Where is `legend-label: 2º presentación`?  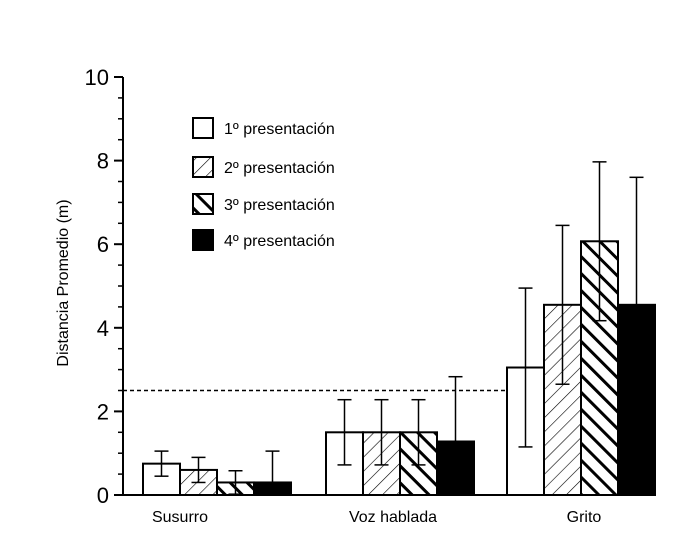 legend-label: 2º presentación is located at coordinates (279, 168).